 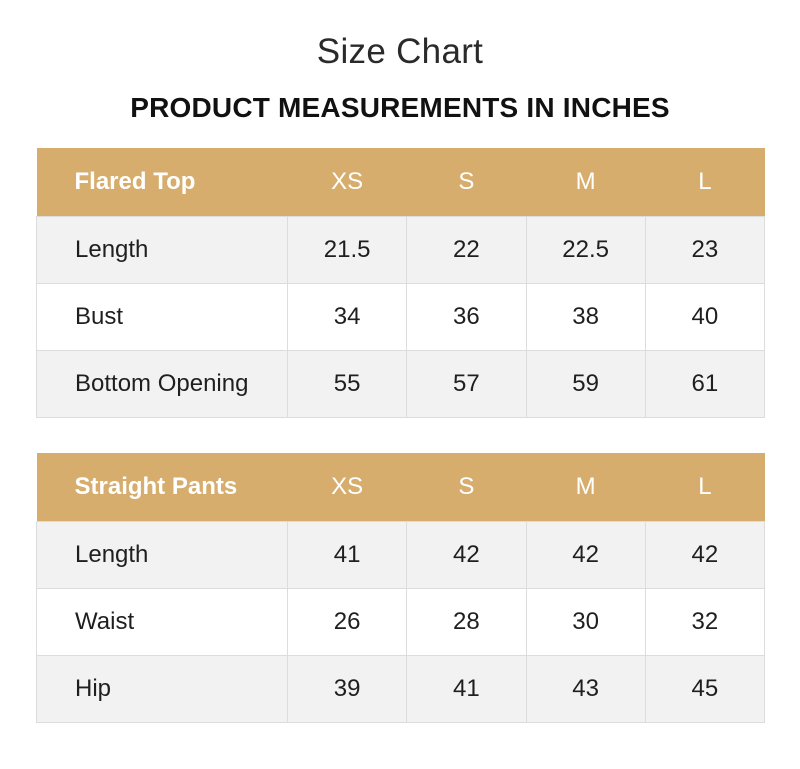 I want to click on measurement-label: Waist, so click(x=162, y=621).